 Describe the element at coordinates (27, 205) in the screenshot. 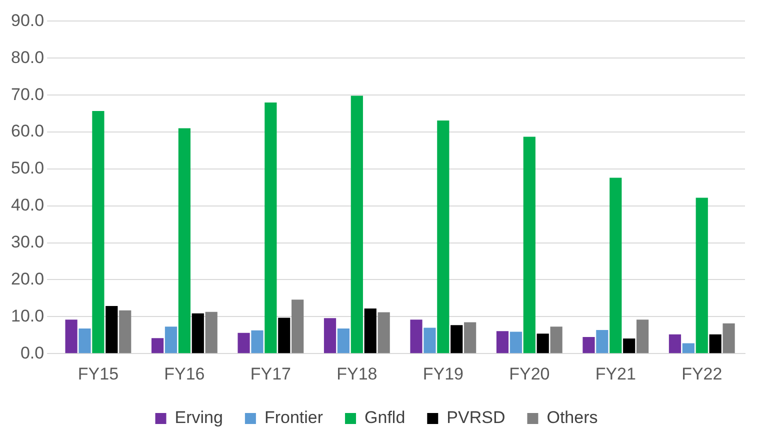

I see `y-tick-label: 40.0` at that location.